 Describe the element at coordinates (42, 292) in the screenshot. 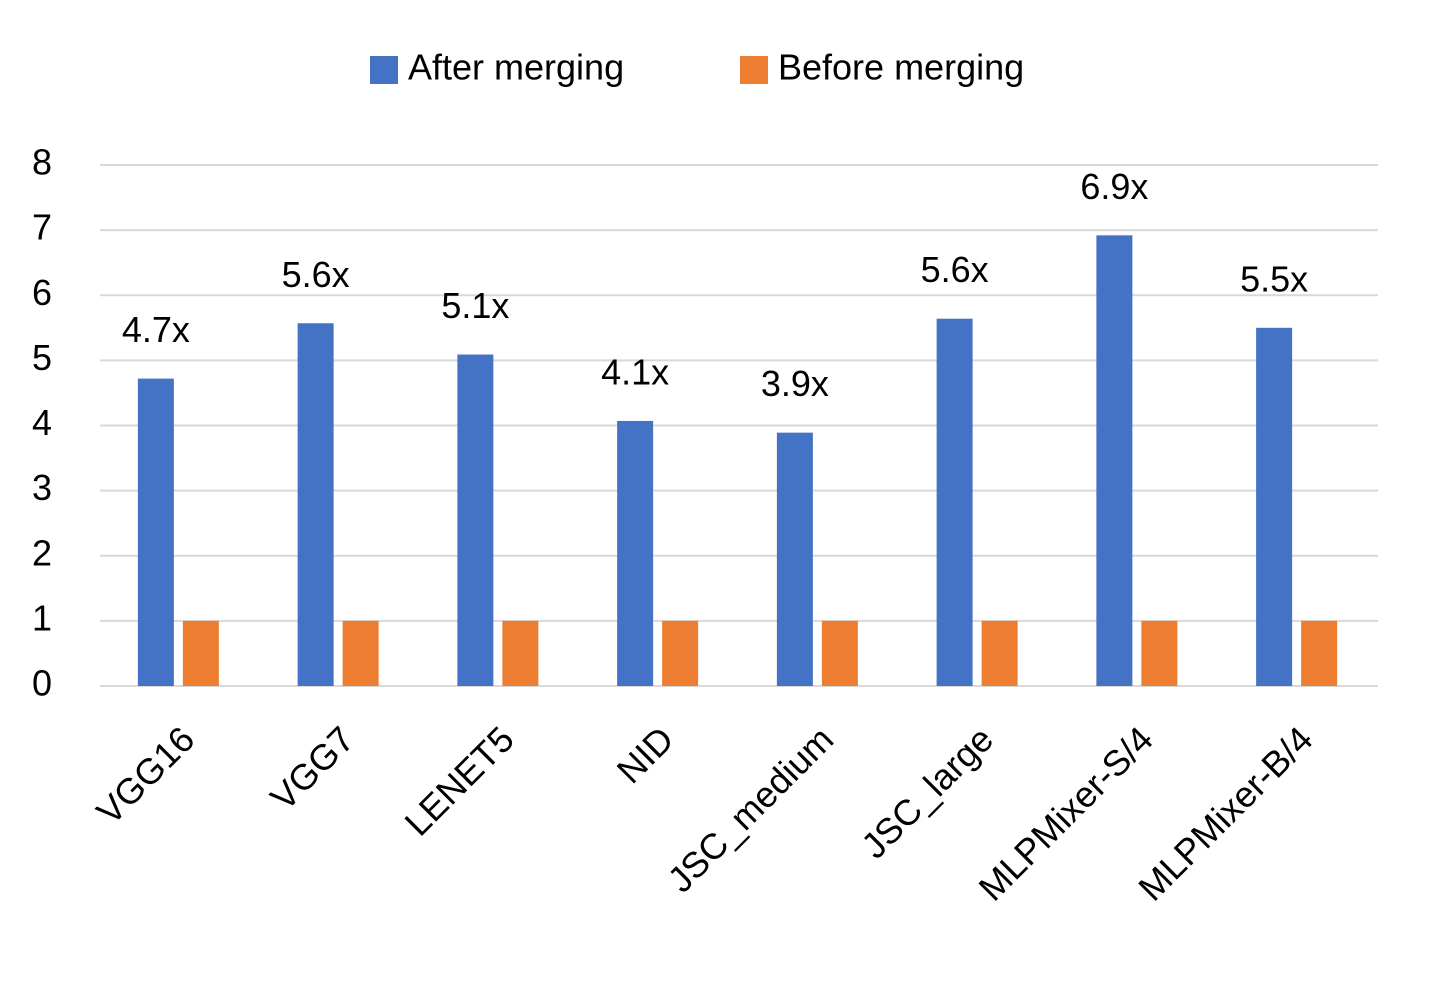

I see `y-tick-label: 6` at that location.